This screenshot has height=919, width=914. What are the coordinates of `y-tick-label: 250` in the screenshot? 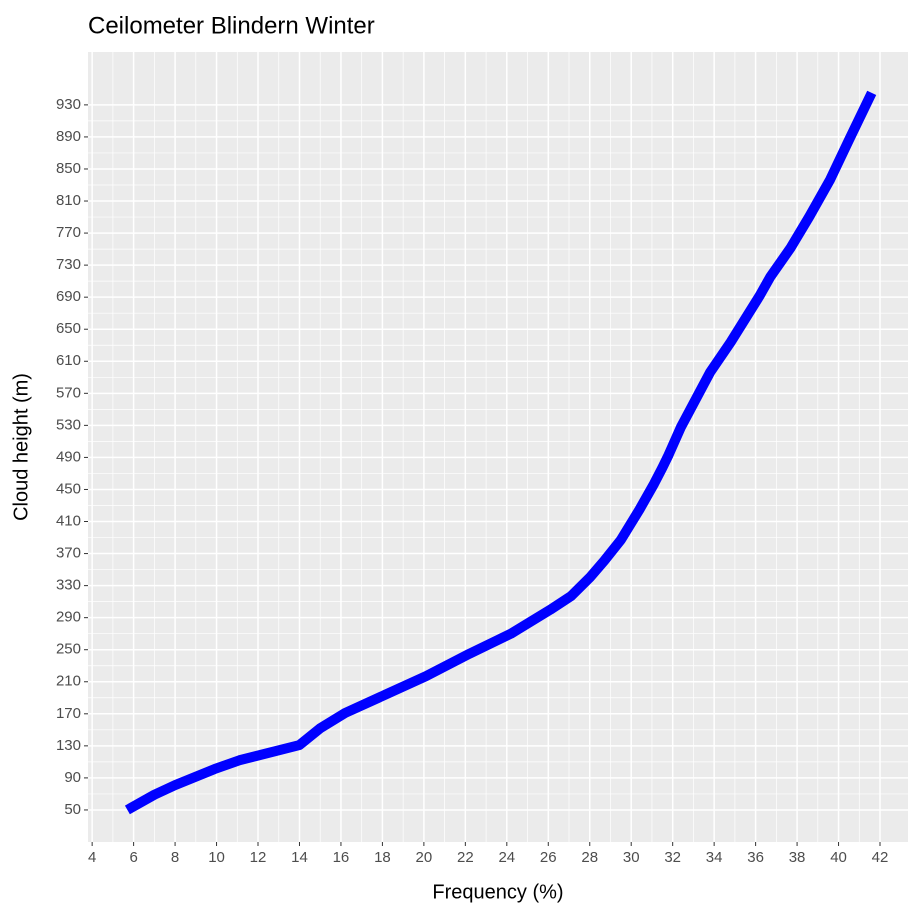 It's located at (68, 649).